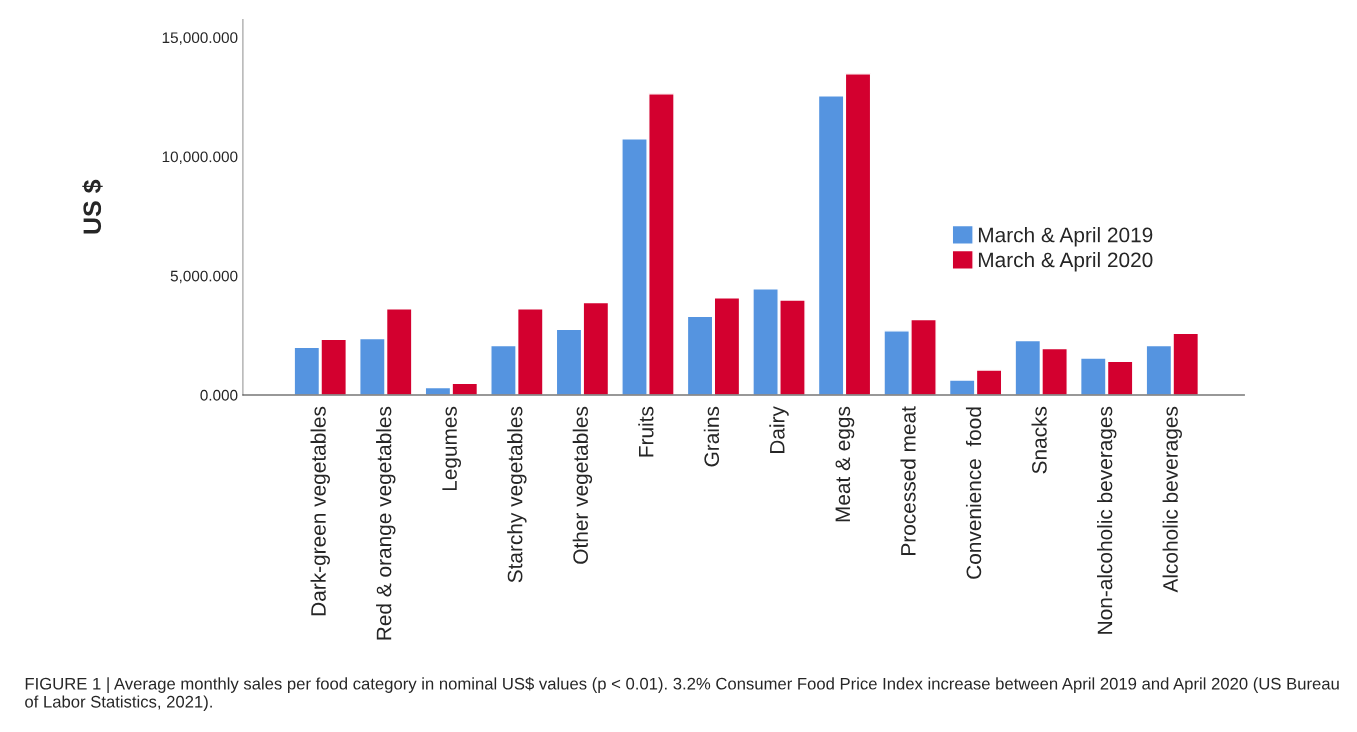  What do you see at coordinates (92, 206) in the screenshot?
I see `y-axis-title: US $` at bounding box center [92, 206].